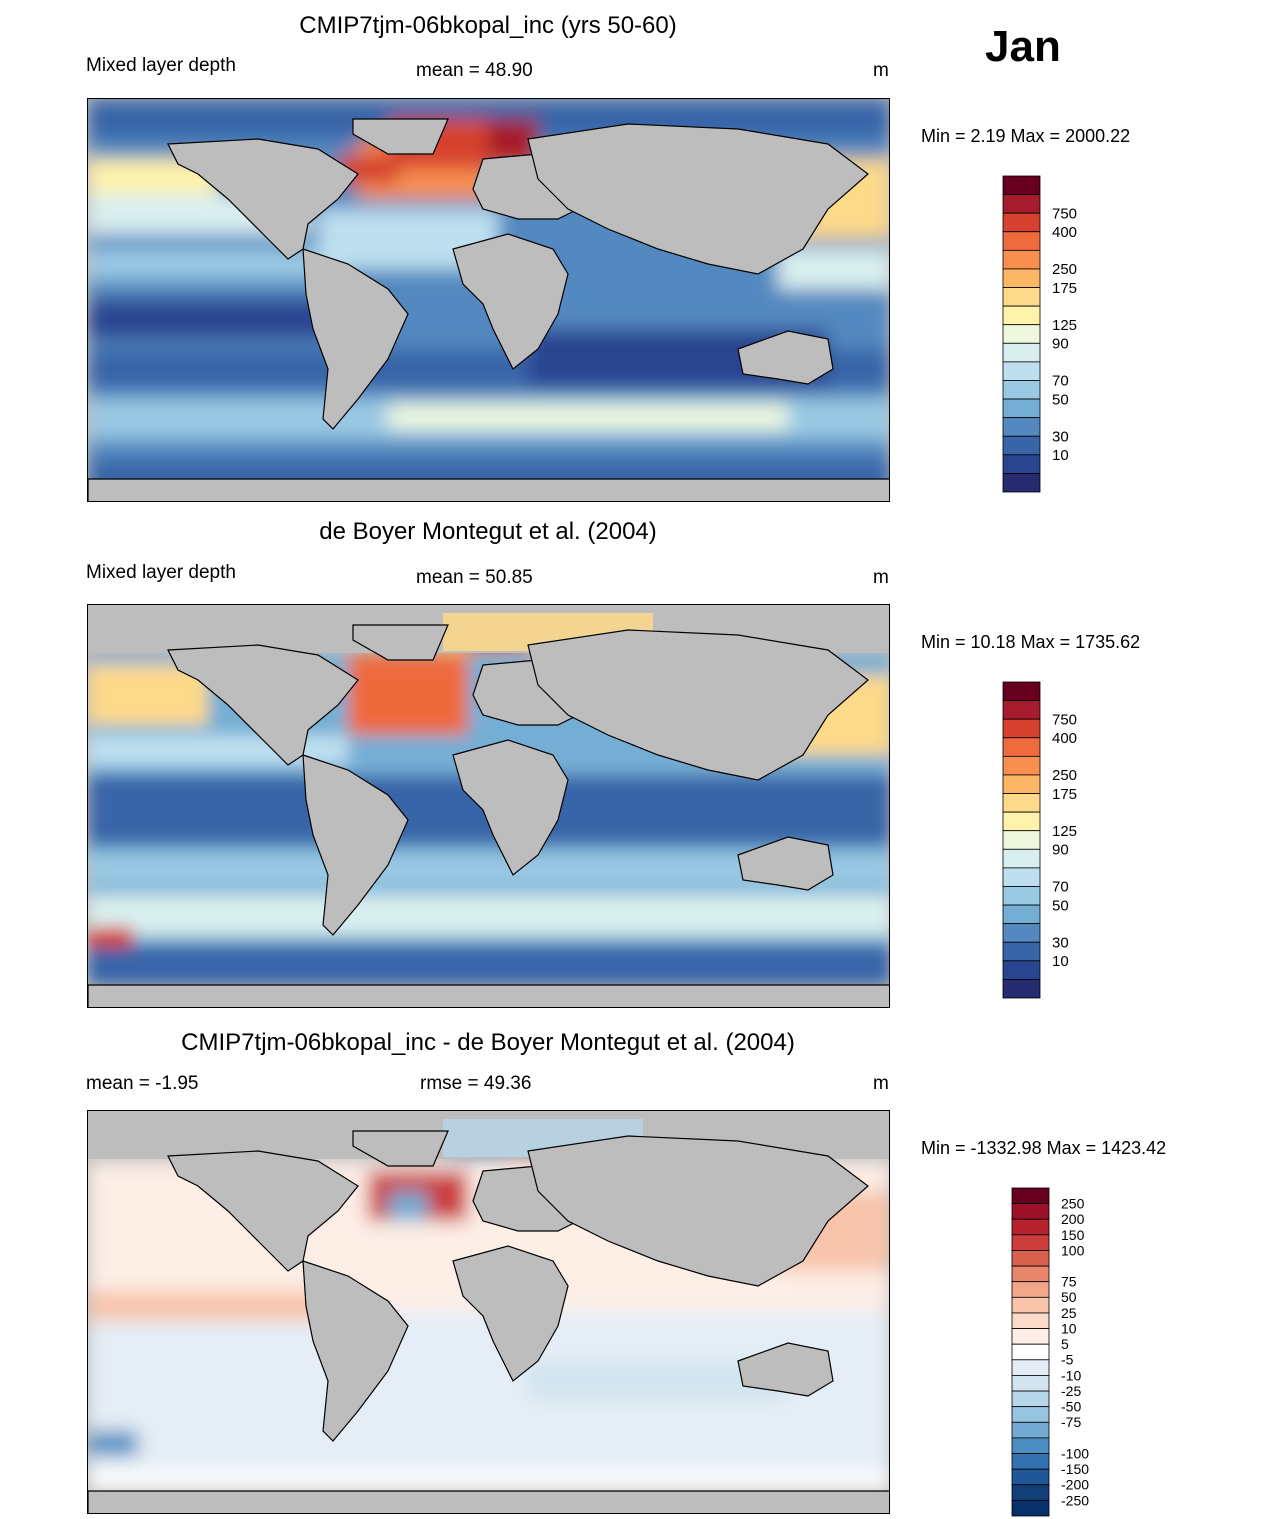 The width and height of the screenshot is (1285, 1519). What do you see at coordinates (1064, 288) in the screenshot?
I see `panel1-colorbar-label: 175` at bounding box center [1064, 288].